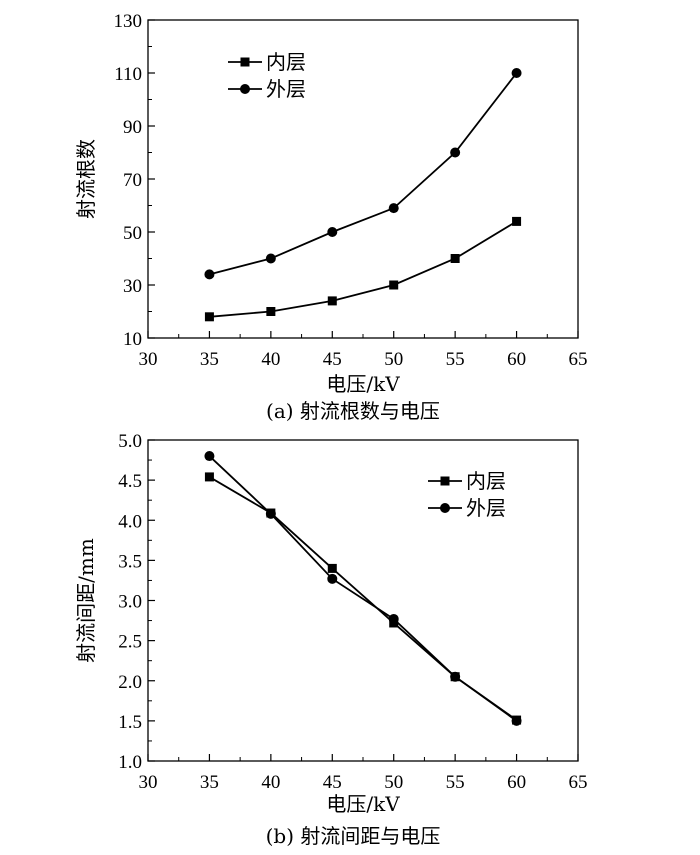  Describe the element at coordinates (270, 359) in the screenshot. I see `chart0-x-tick-label: 40` at that location.